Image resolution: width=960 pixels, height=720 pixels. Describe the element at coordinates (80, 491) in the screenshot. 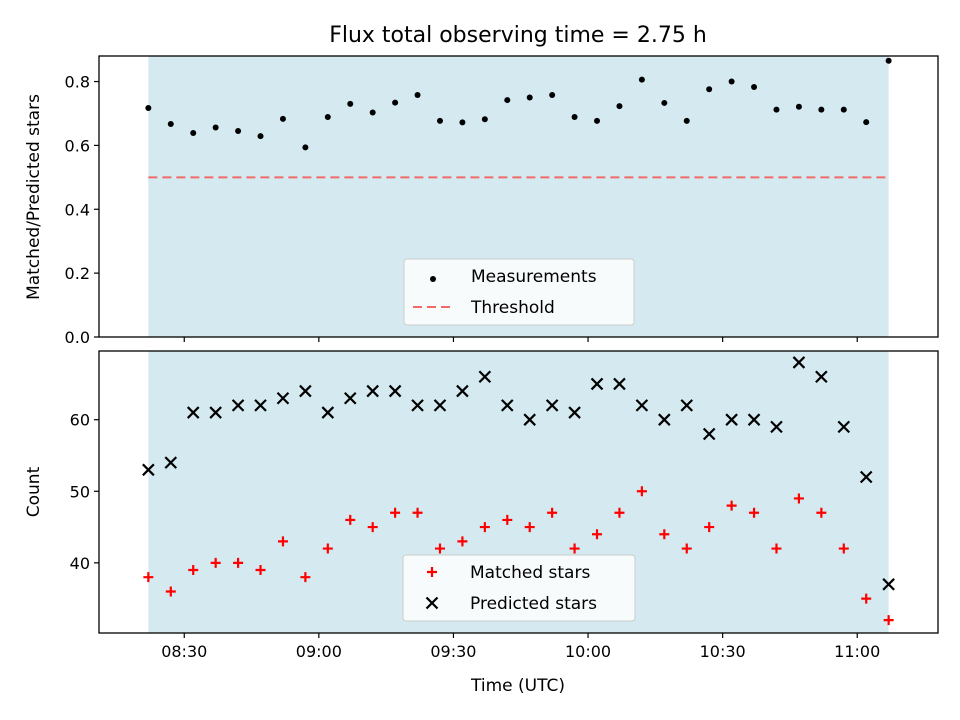

I see `y-tick-label: 50` at that location.